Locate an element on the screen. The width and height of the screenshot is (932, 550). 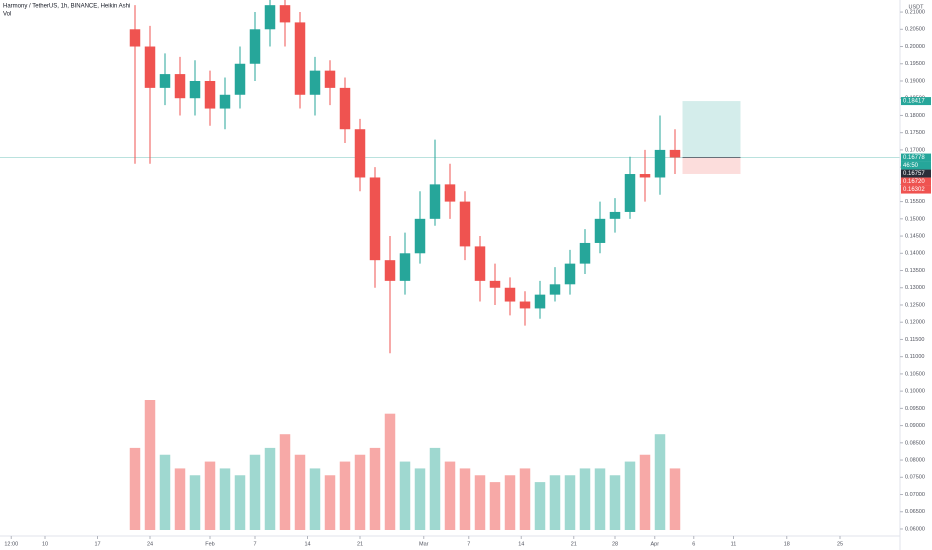
y-tick-label: 0.11500 is located at coordinates (914, 340).